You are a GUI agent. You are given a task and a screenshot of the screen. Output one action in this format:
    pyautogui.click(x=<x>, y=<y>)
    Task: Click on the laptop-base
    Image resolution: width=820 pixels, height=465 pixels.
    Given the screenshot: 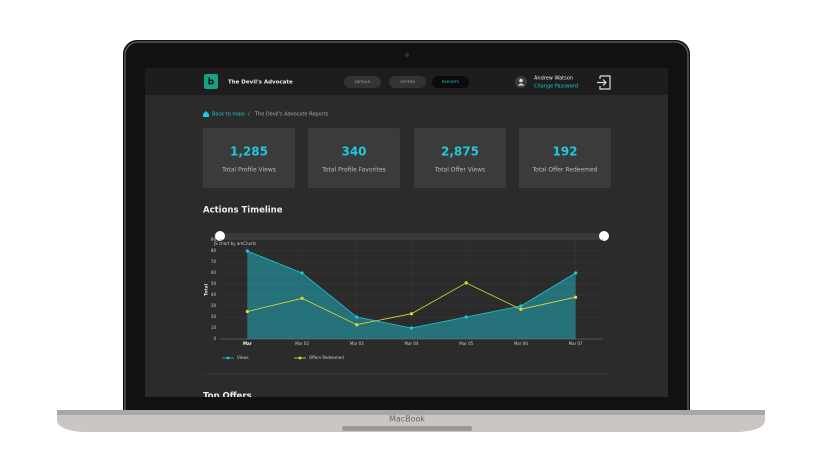 What is the action you would take?
    pyautogui.click(x=411, y=422)
    